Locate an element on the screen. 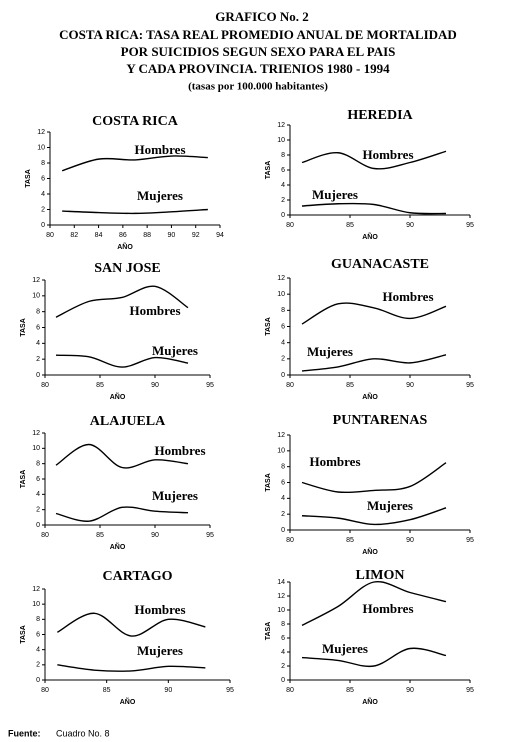 The height and width of the screenshot is (742, 508). x-tick-label: 84 is located at coordinates (99, 235).